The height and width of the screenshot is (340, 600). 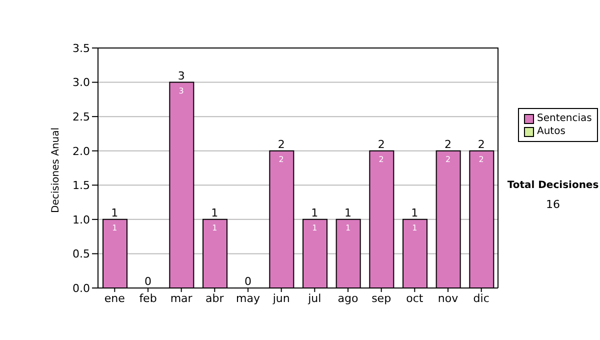 I want to click on y-tick-label: 3.0, so click(x=81, y=83).